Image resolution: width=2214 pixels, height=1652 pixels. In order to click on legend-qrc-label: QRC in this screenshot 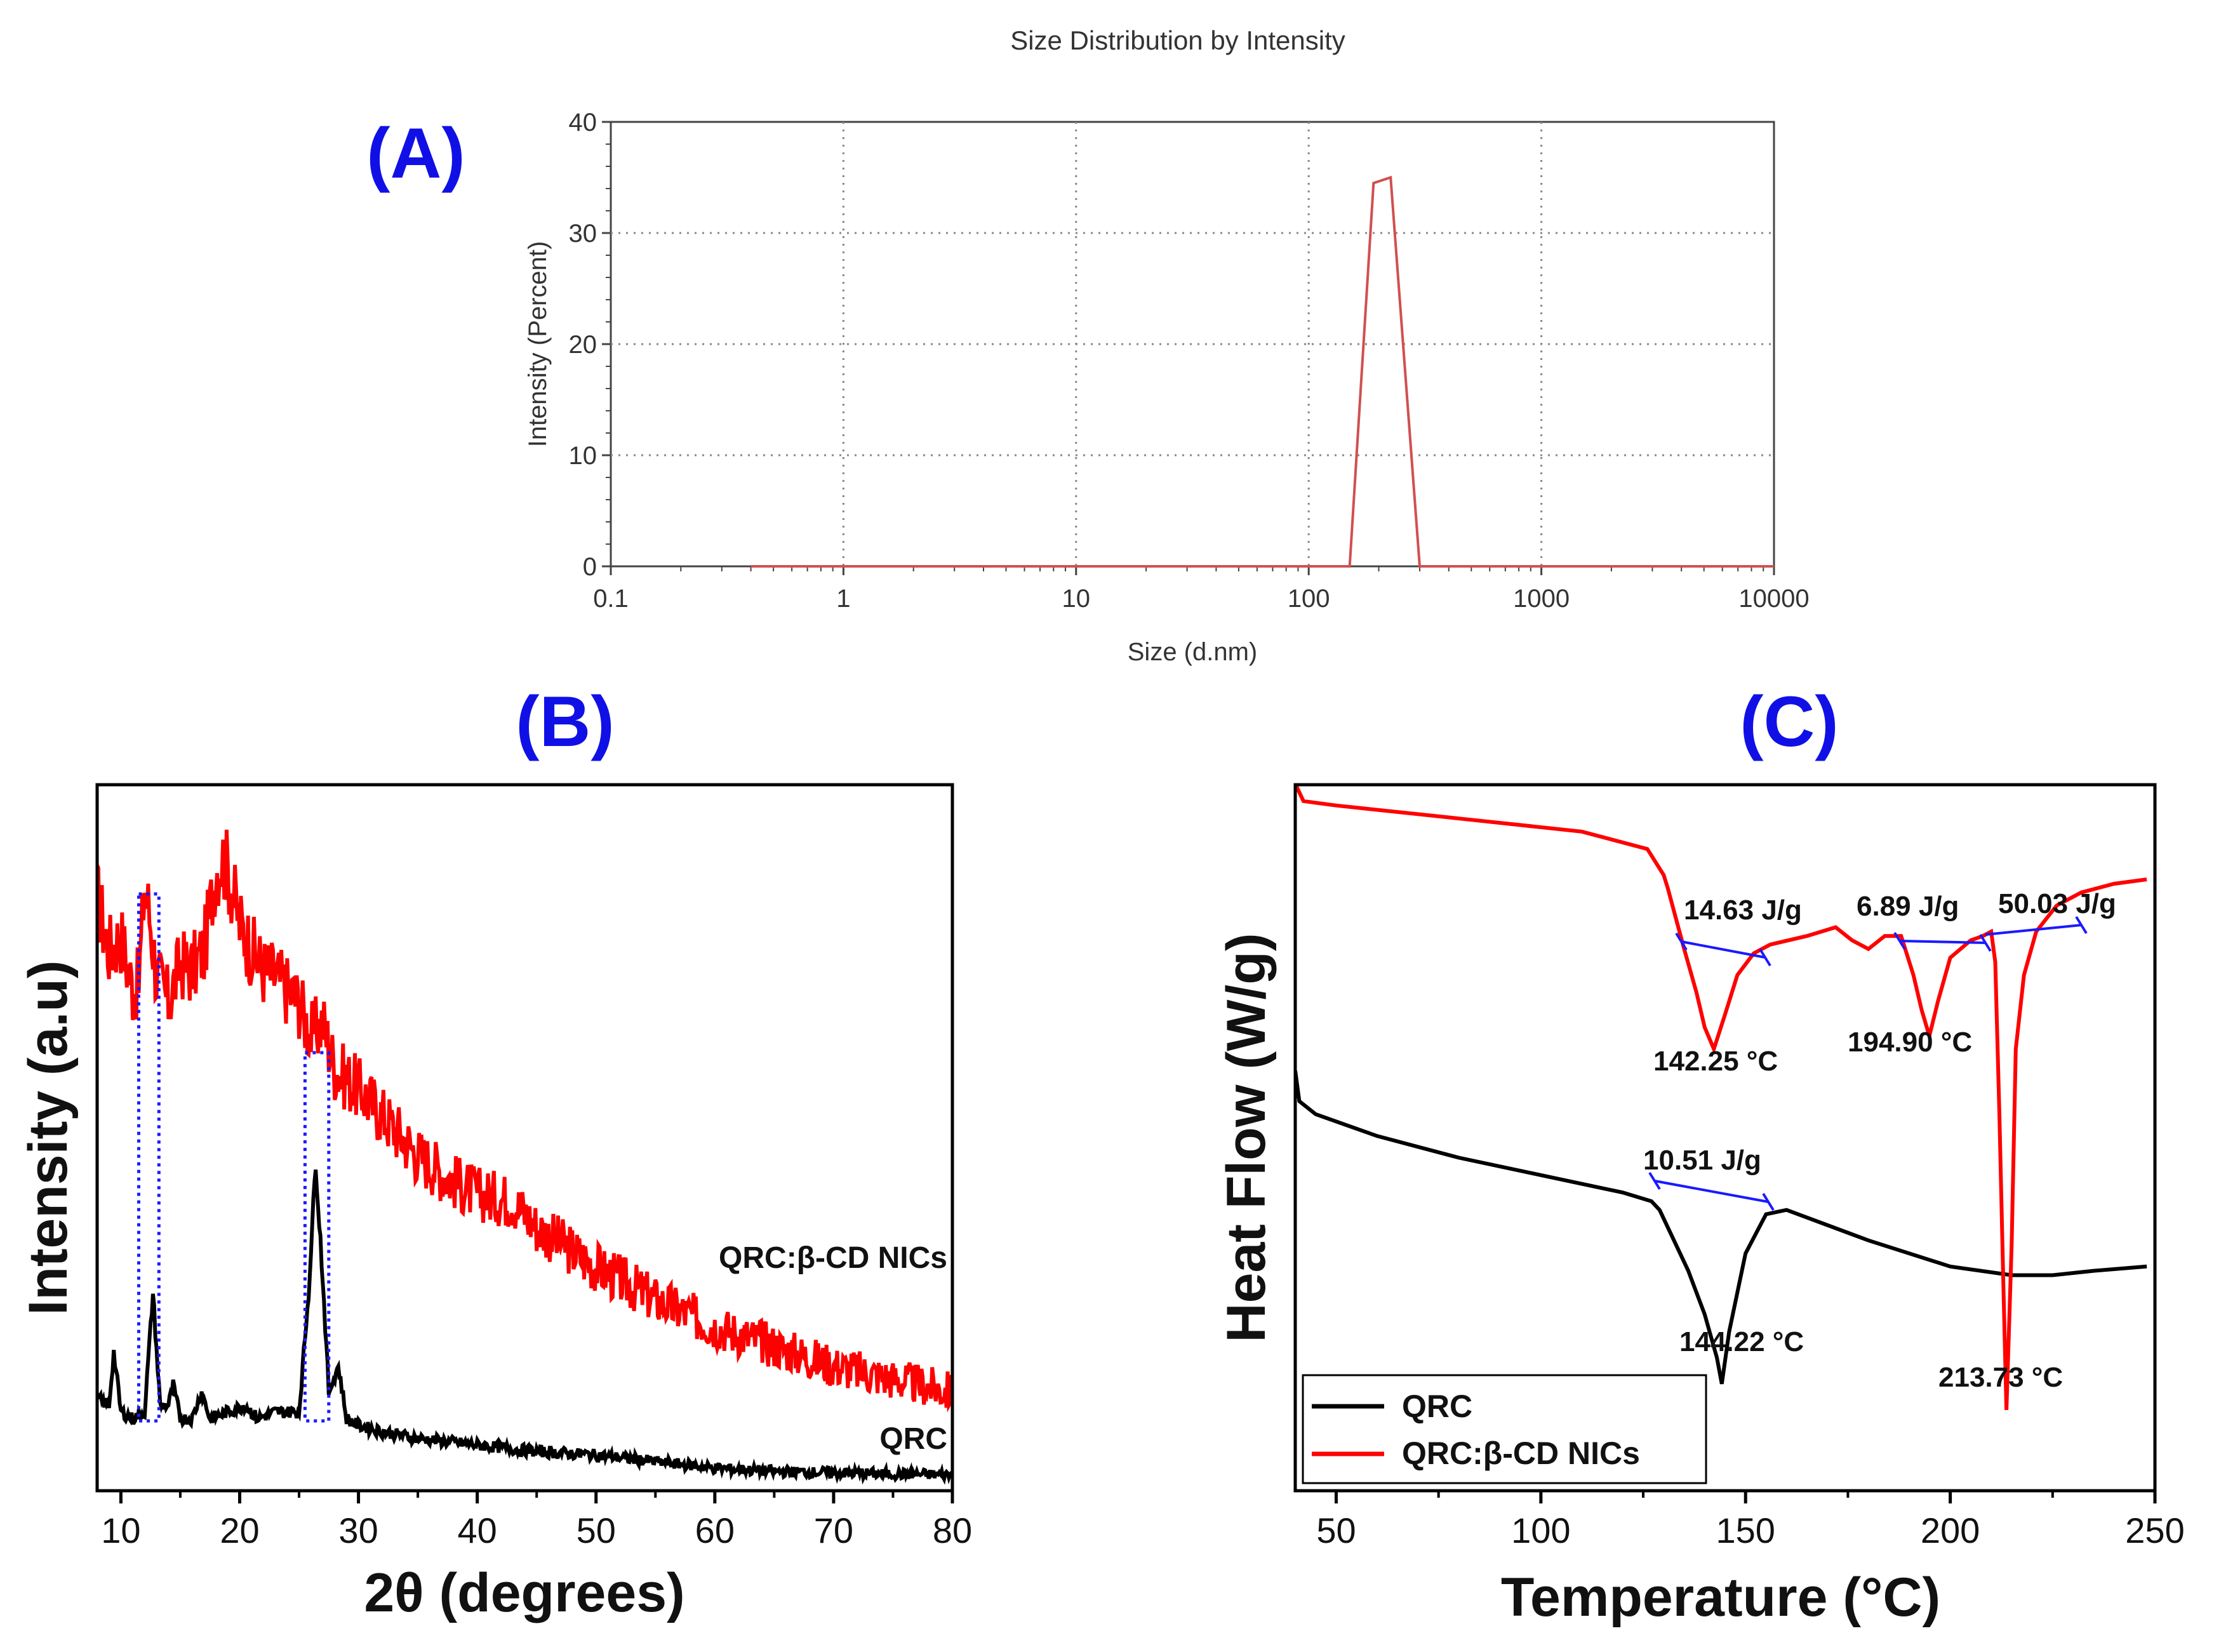, I will do `click(1437, 1406)`.